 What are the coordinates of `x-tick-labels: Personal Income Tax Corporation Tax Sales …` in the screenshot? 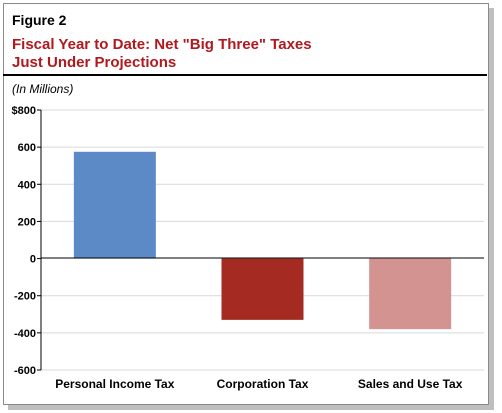 It's located at (258, 384).